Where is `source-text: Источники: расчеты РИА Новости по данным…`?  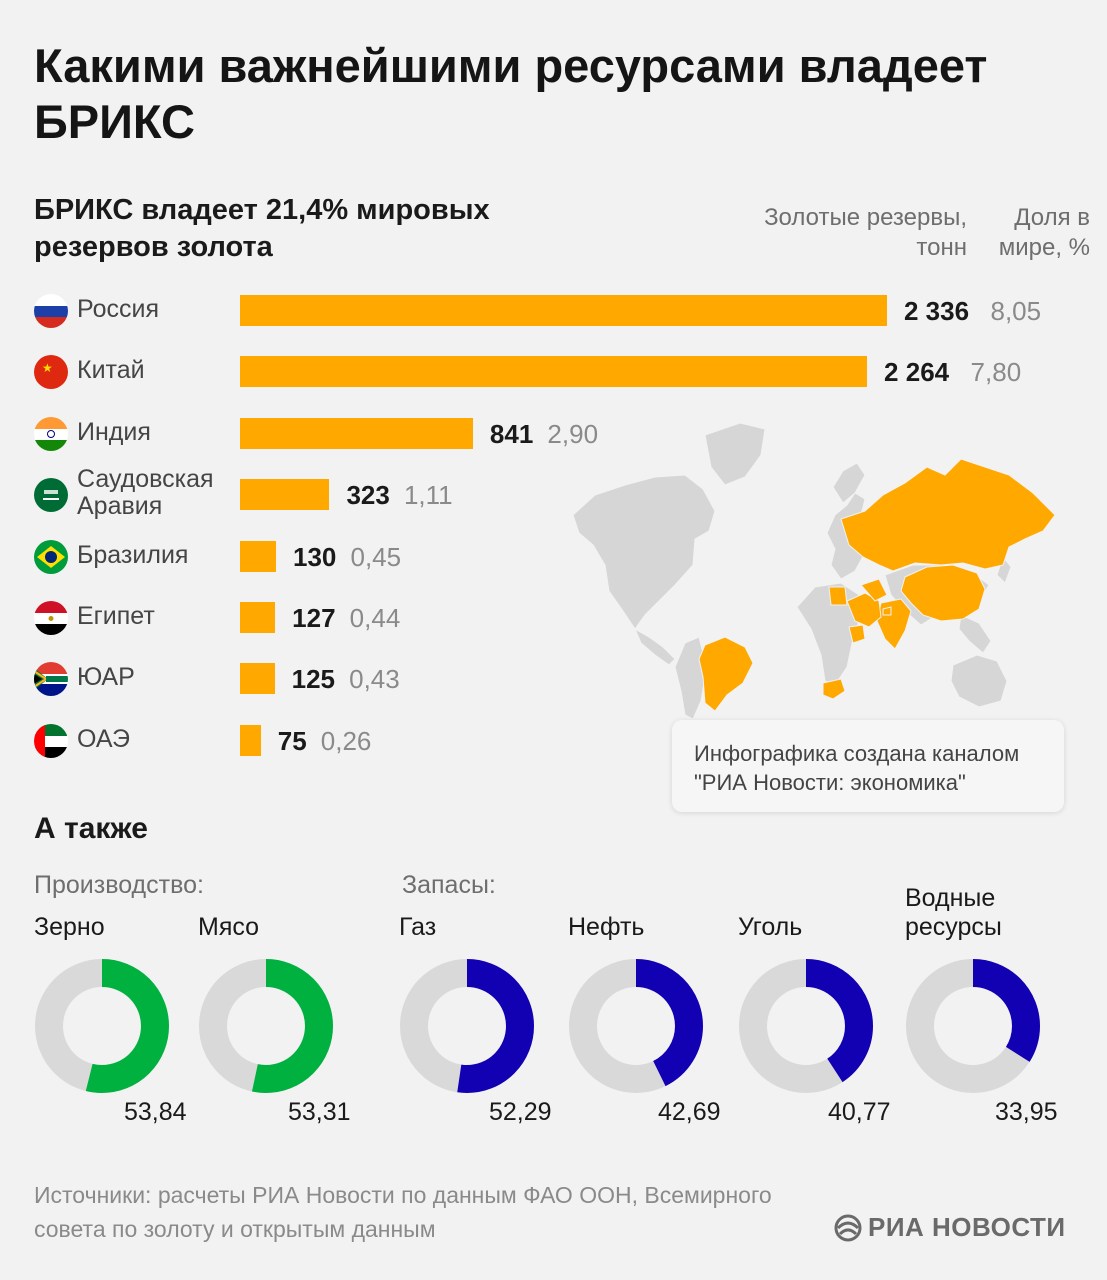
source-text: Источники: расчеты РИА Новости по данным… is located at coordinates (403, 1212).